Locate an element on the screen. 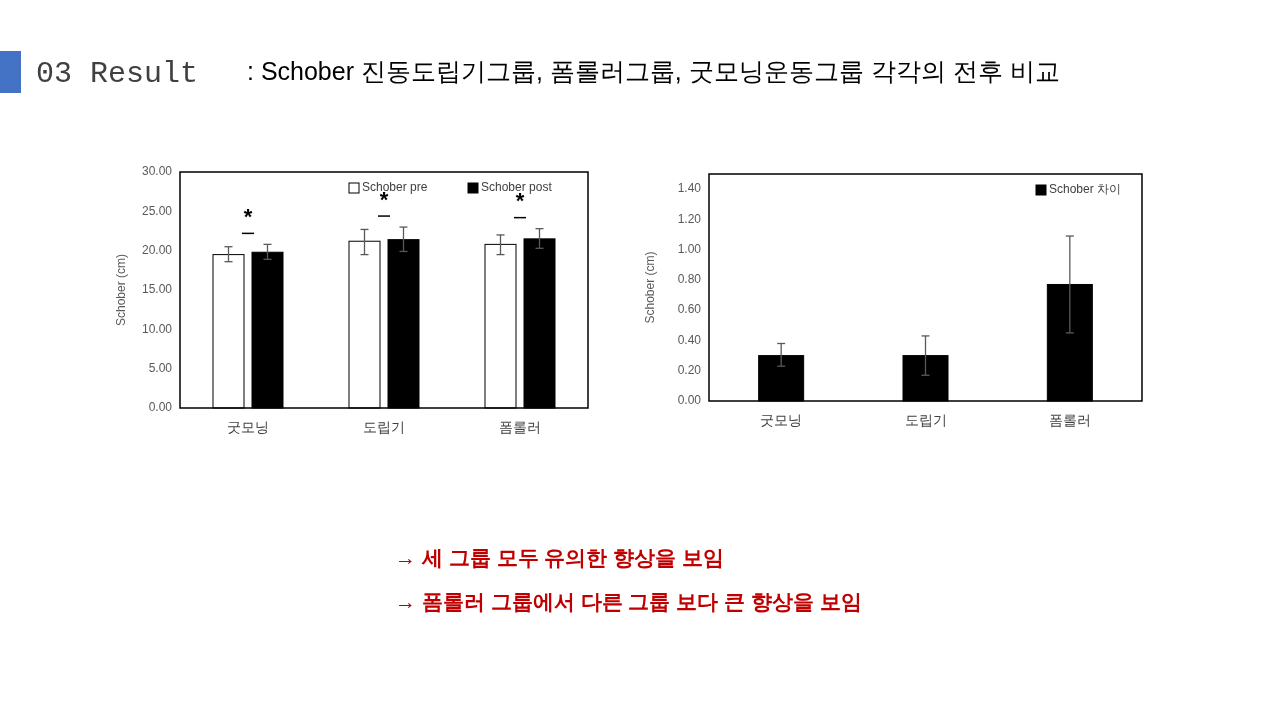 This screenshot has height=720, width=1280. legend-label: Schober 차이 is located at coordinates (1085, 189).